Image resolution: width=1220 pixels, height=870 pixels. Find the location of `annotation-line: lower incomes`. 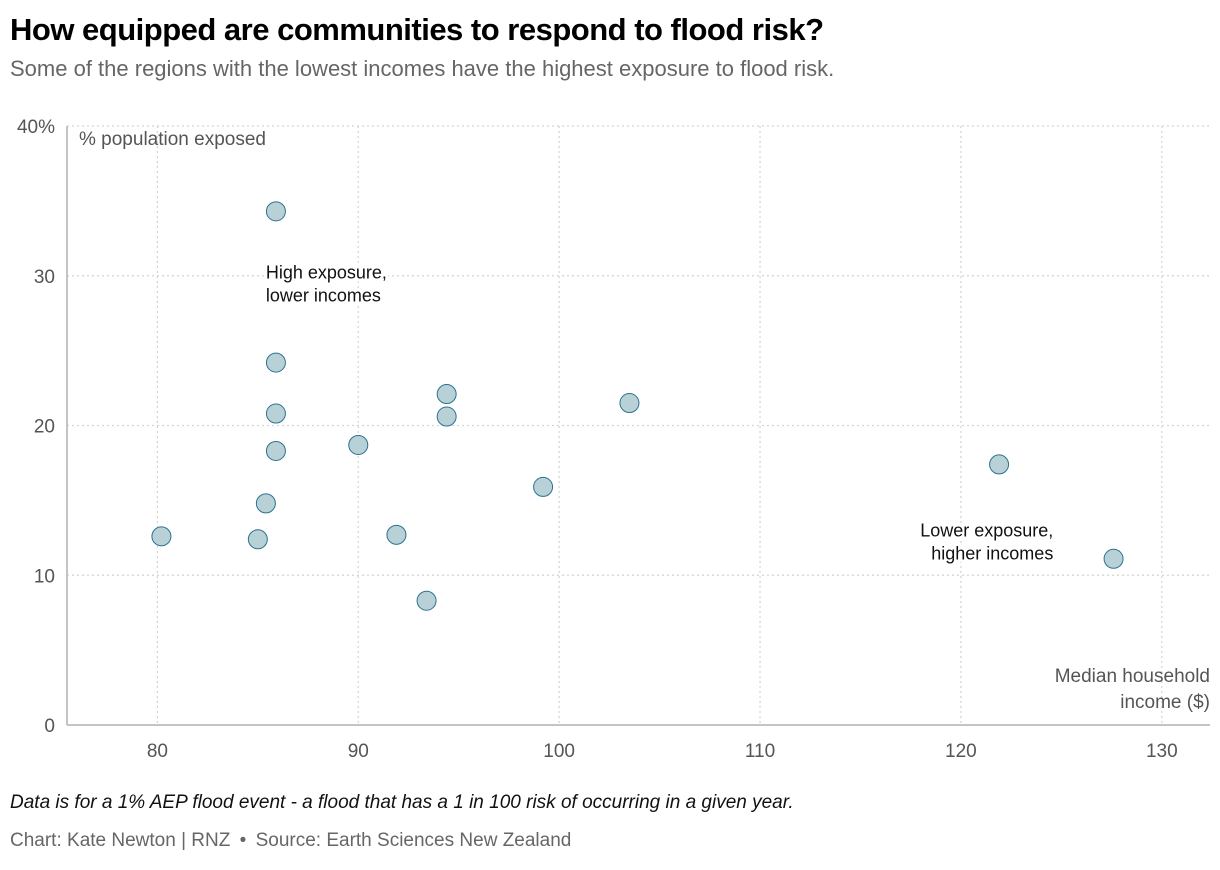

annotation-line: lower incomes is located at coordinates (323, 296).